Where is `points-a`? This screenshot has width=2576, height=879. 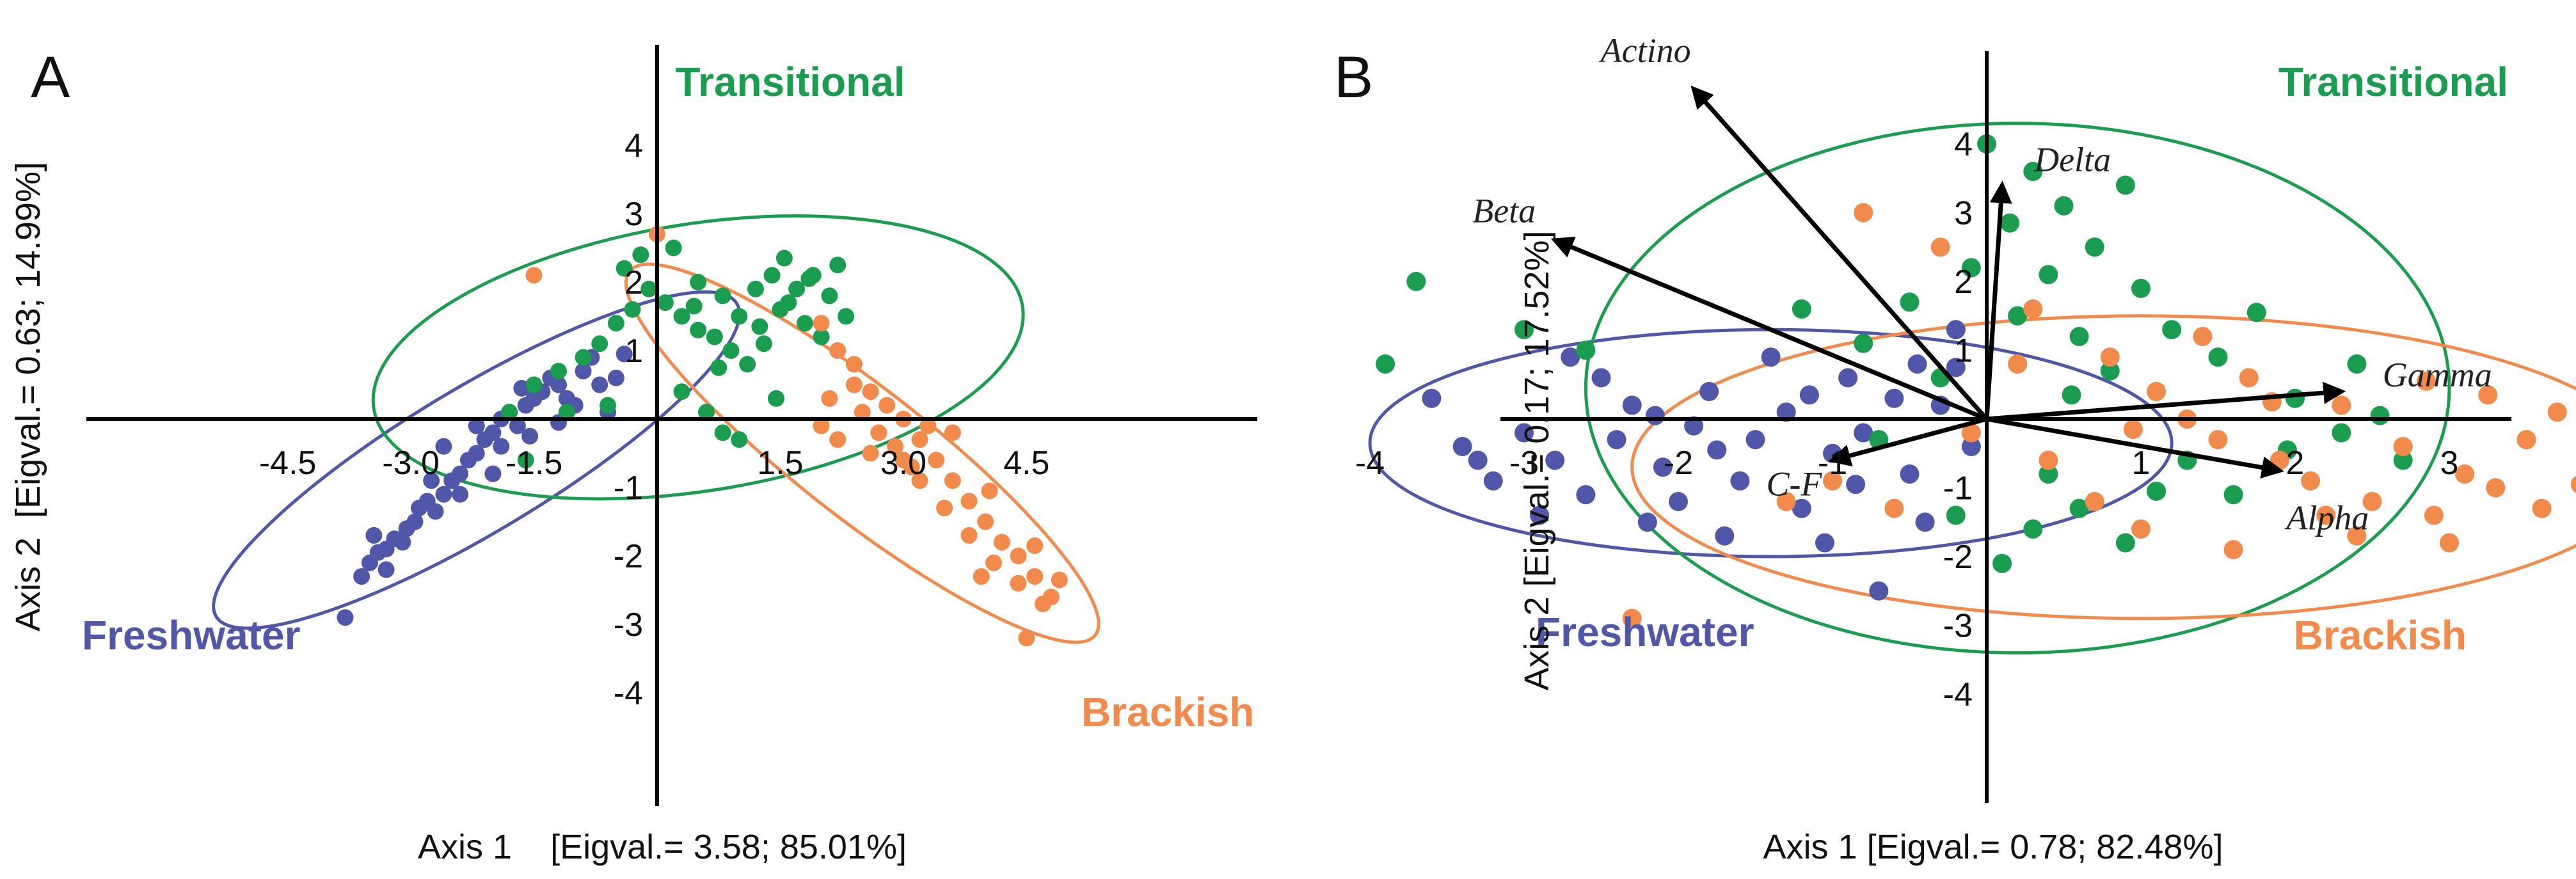
points-a is located at coordinates (703, 436).